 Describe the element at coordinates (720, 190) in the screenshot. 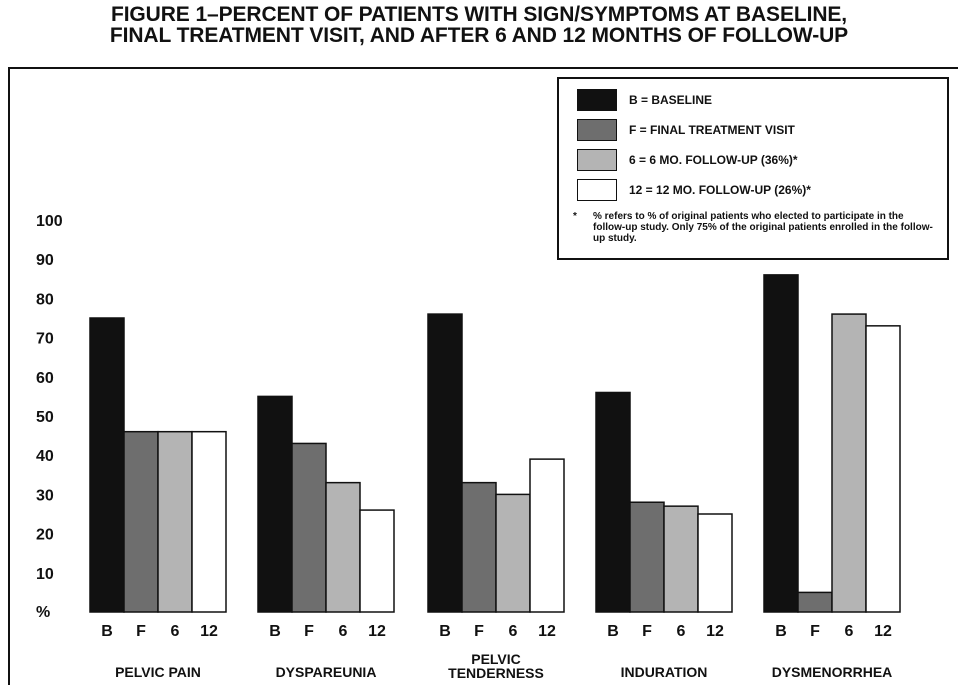

I see `legend-label-12-month: 12 = 12 MO. FOLLOW-UP (26%)*` at that location.